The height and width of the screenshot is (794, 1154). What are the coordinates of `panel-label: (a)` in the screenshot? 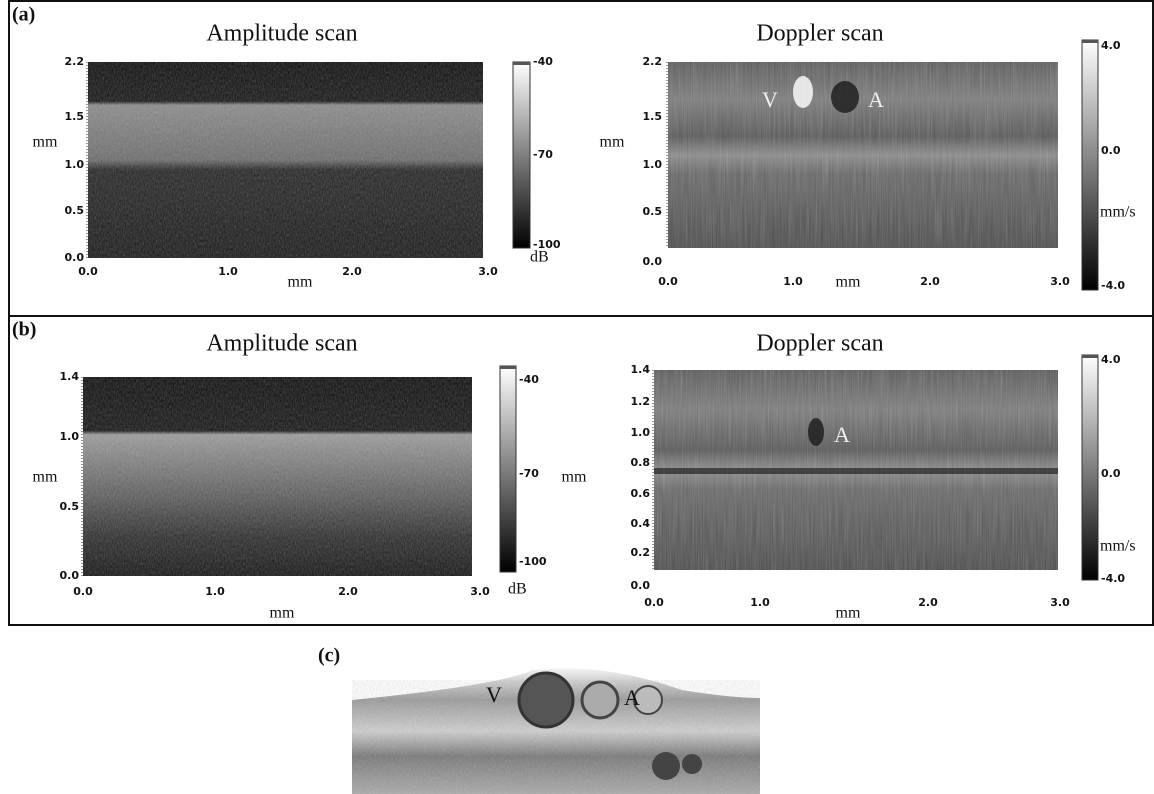 It's located at (23, 15).